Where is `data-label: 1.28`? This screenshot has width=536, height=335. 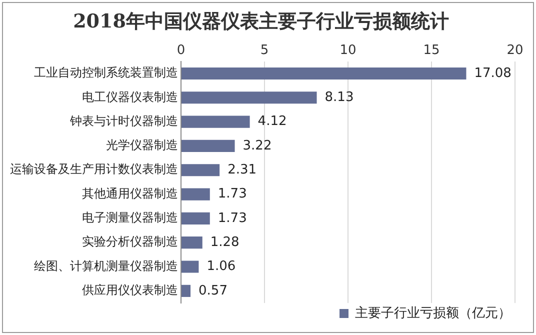
data-label: 1.28 is located at coordinates (225, 242).